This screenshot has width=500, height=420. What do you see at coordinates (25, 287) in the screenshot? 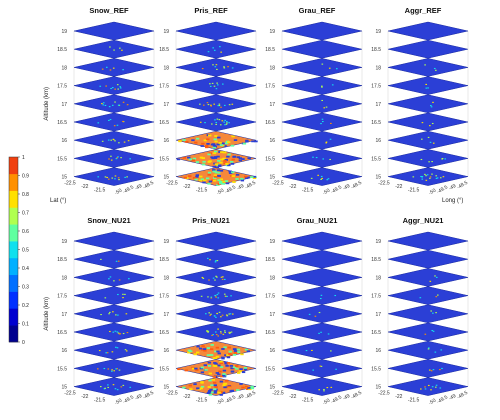
I see `colorbar-tick-label: 0.3` at bounding box center [25, 287].